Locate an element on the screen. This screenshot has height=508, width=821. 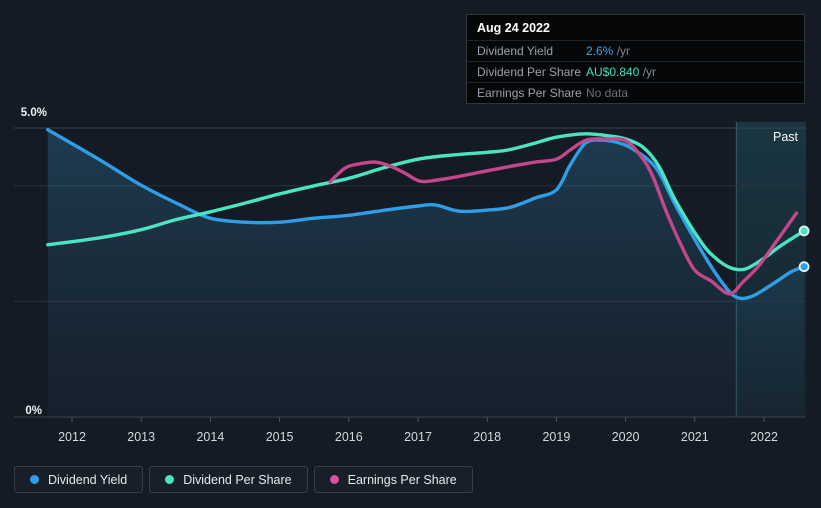
legend-item-dividend-yield: Dividend Yield is located at coordinates (79, 479).